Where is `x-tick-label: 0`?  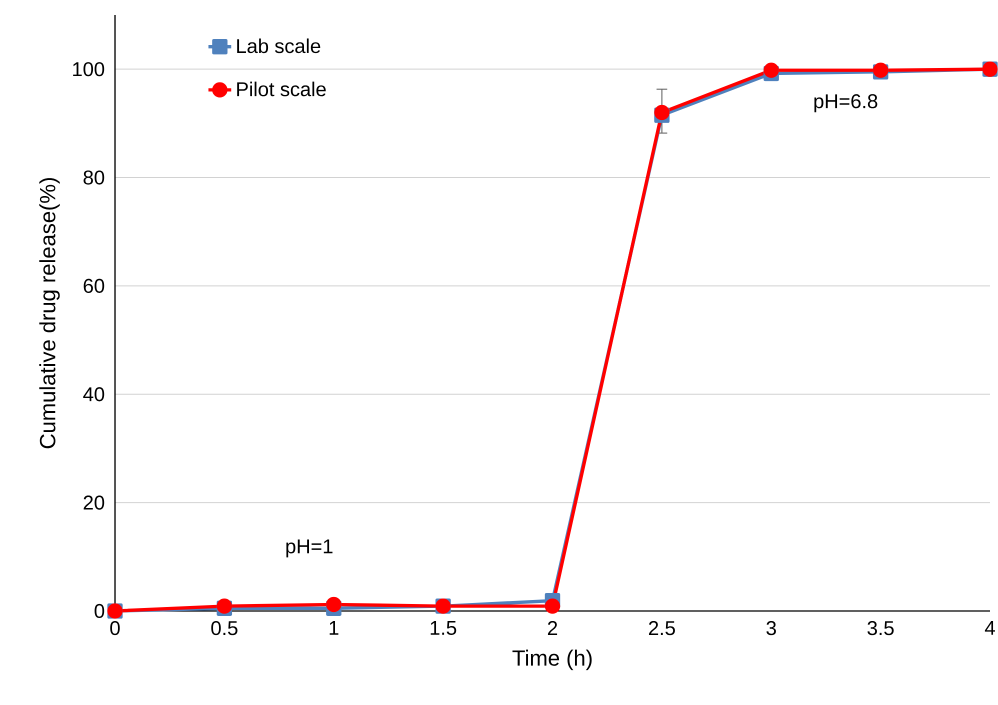
x-tick-label: 0 is located at coordinates (115, 628).